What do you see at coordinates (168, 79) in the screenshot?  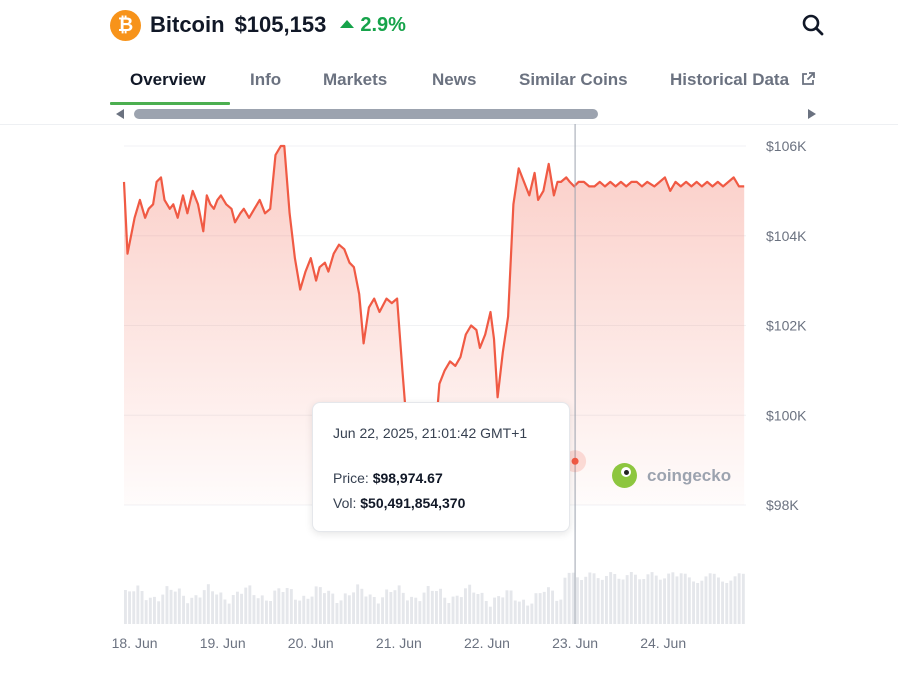 I see `tab-overview: Overview` at bounding box center [168, 79].